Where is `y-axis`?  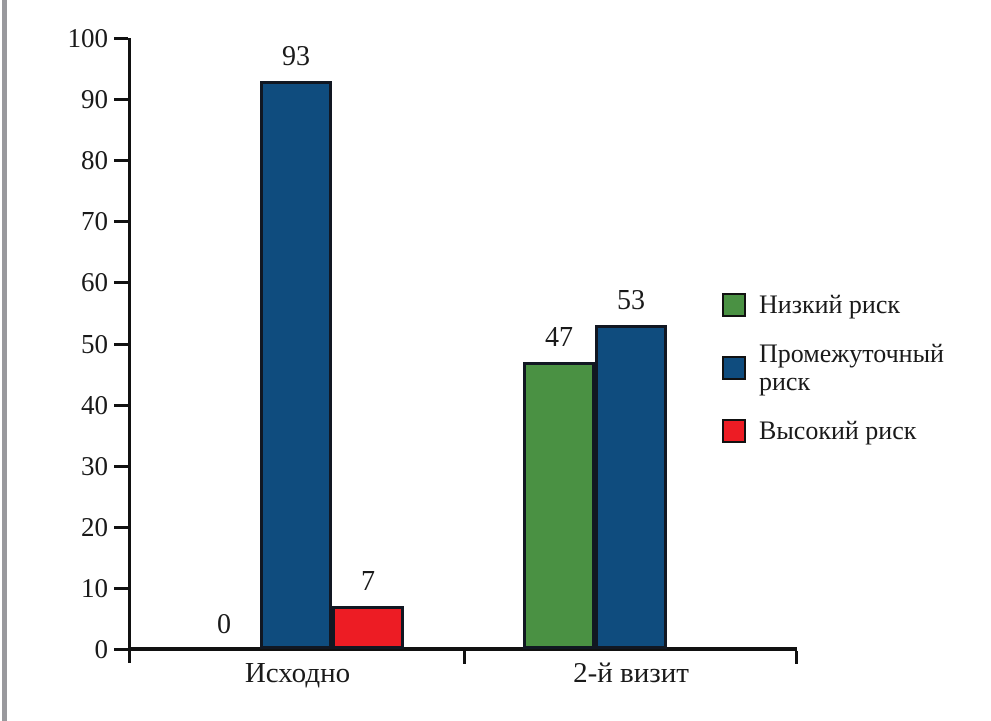 y-axis is located at coordinates (129, 350).